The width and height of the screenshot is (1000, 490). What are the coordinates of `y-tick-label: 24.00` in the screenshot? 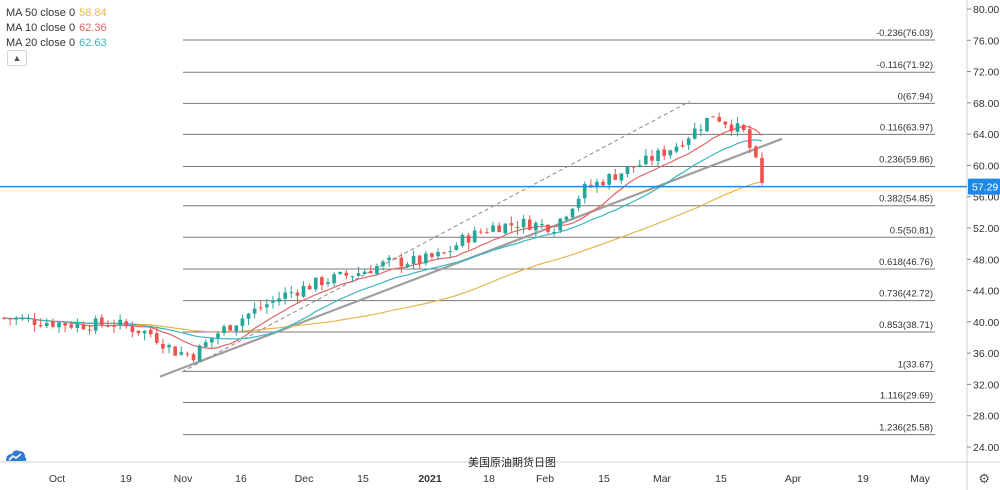 It's located at (986, 448).